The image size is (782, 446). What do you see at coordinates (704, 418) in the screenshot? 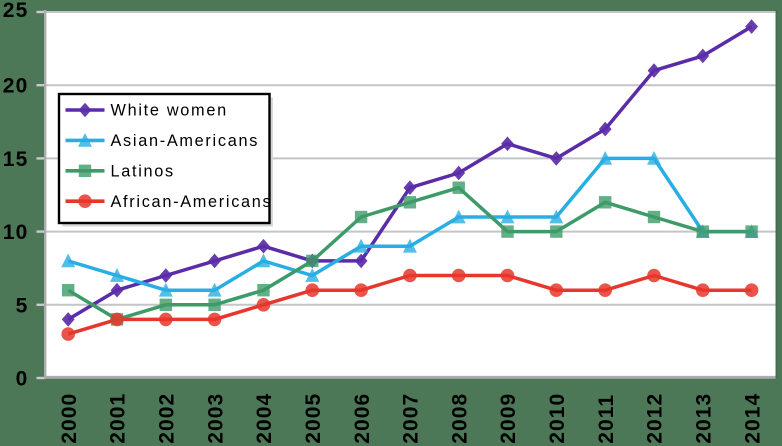
I see `svg-text: 2013` at bounding box center [704, 418].